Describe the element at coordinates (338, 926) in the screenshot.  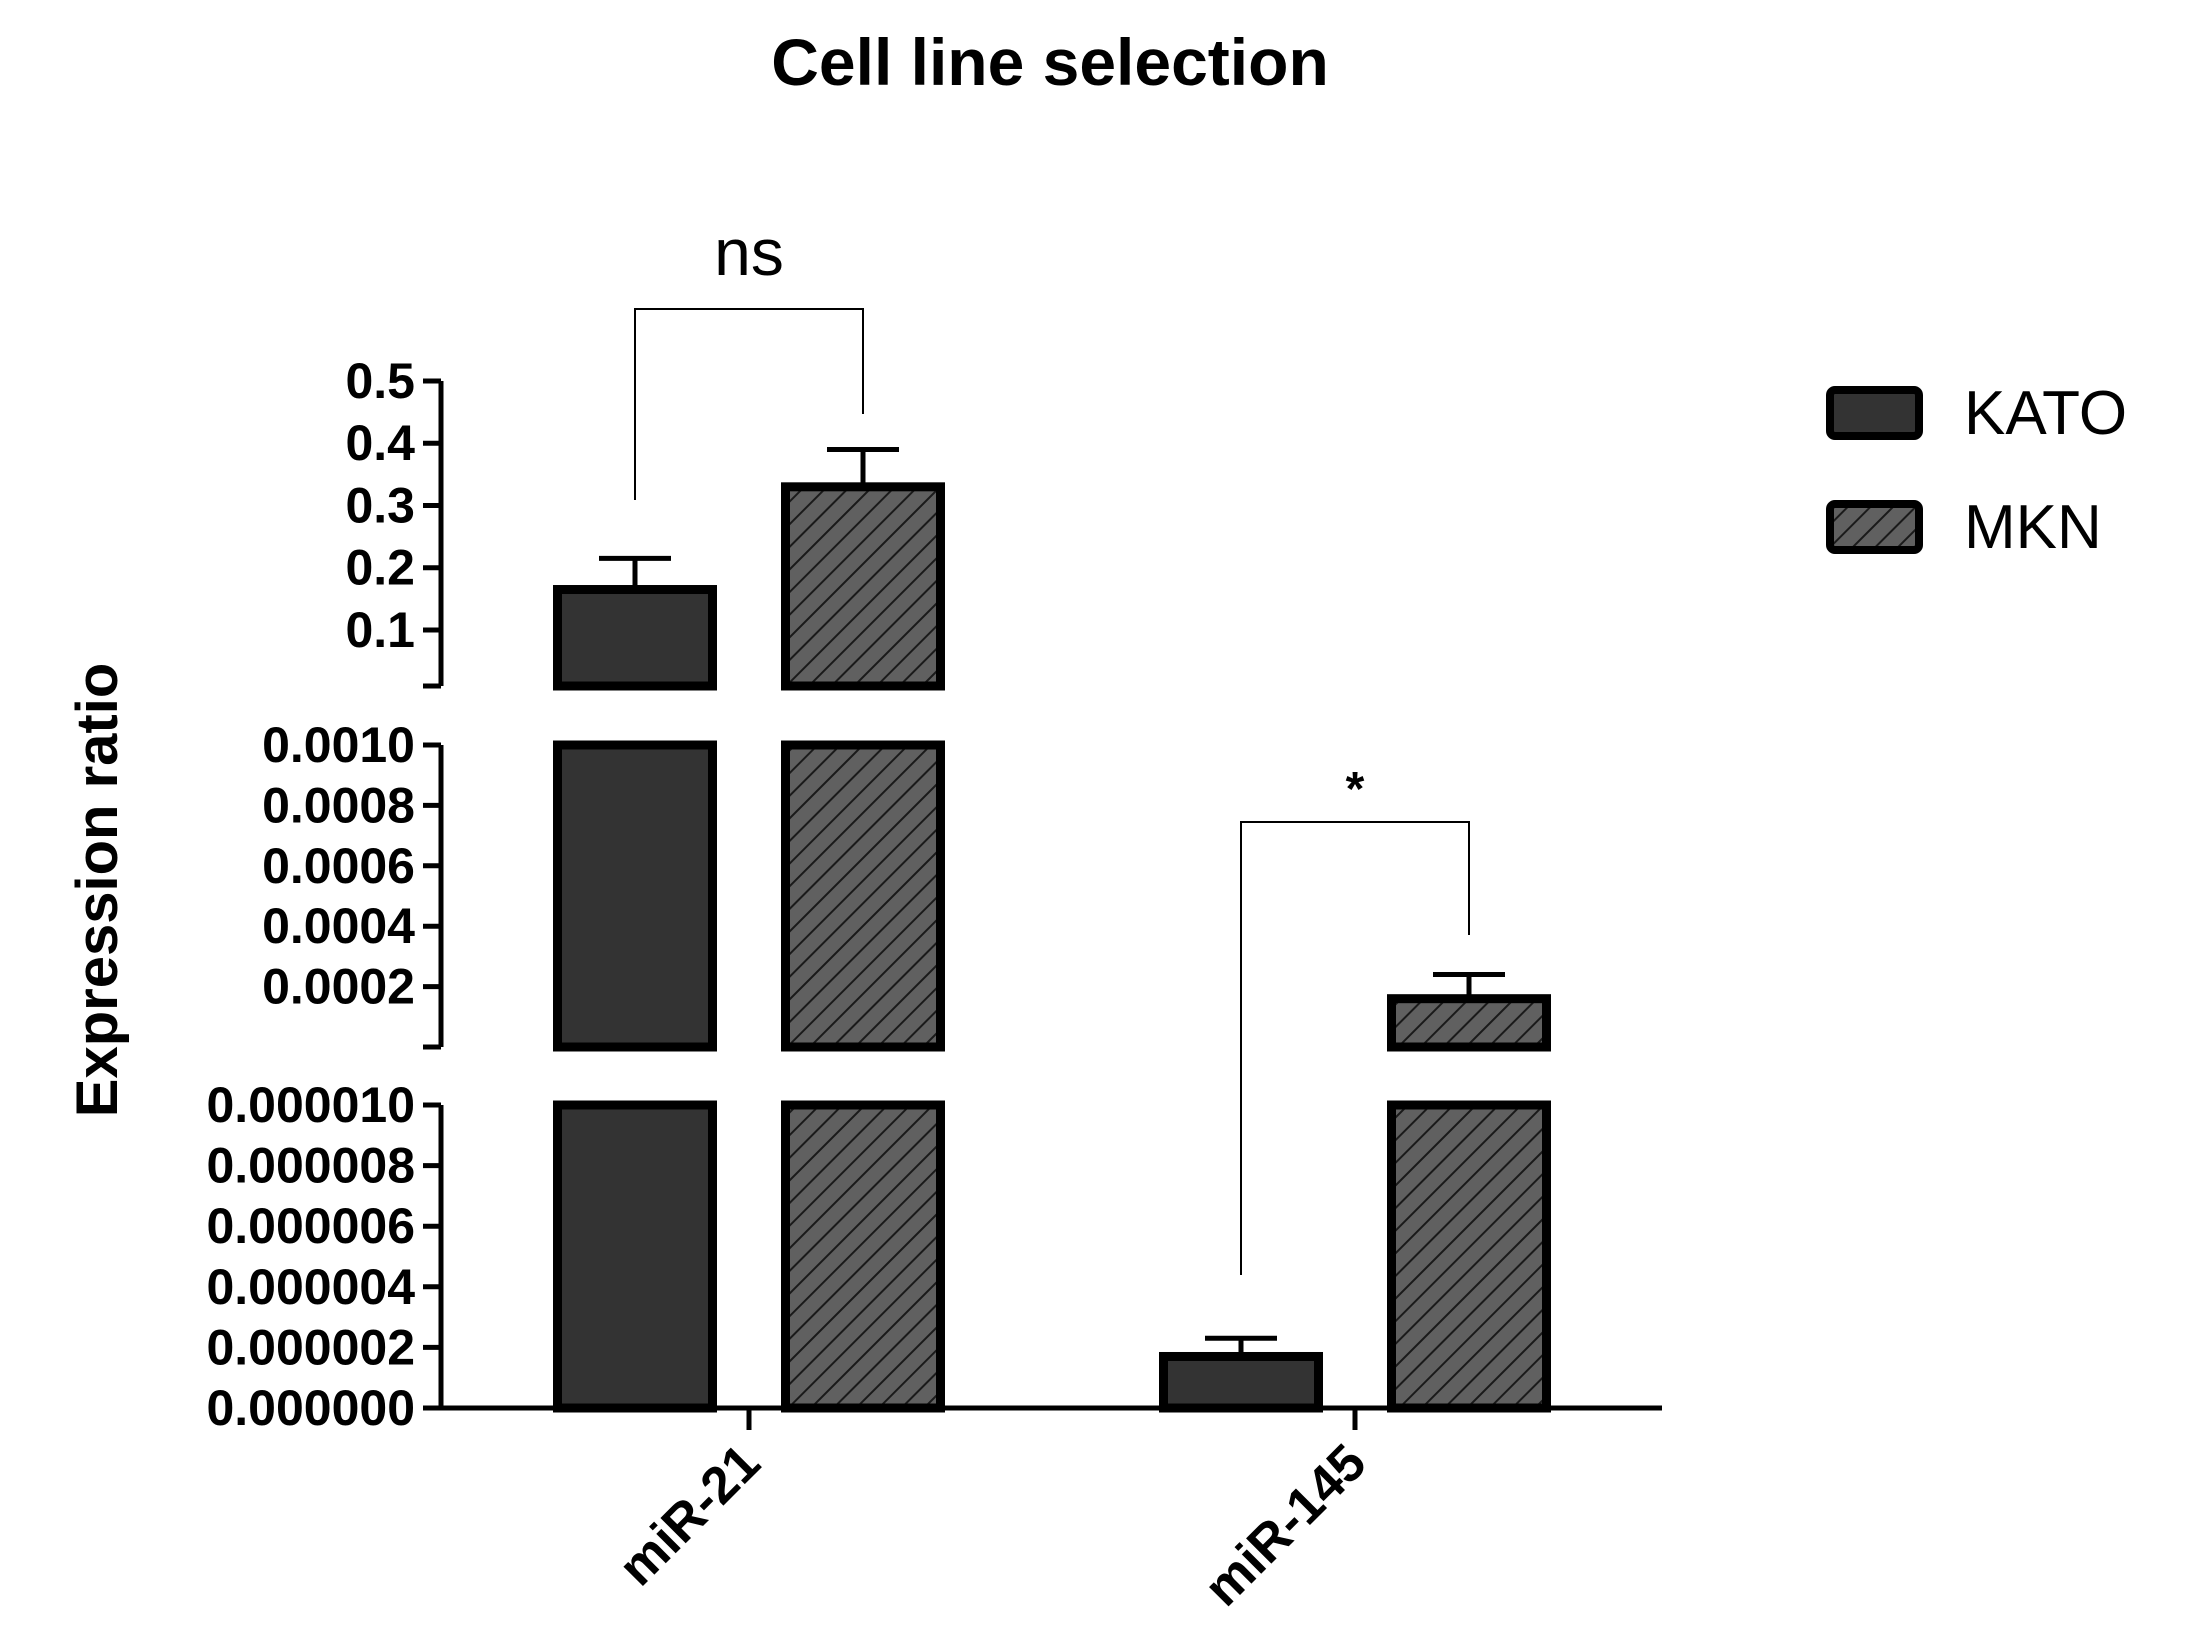
I see `y-tick-label: 0.0004` at that location.